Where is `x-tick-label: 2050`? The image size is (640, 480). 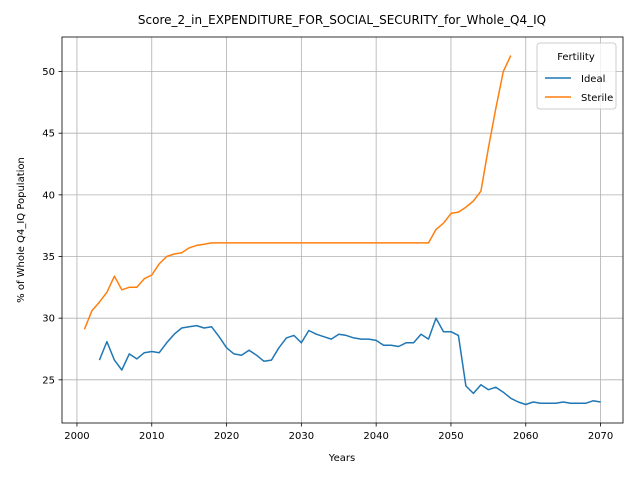 x-tick-label: 2050 is located at coordinates (450, 436).